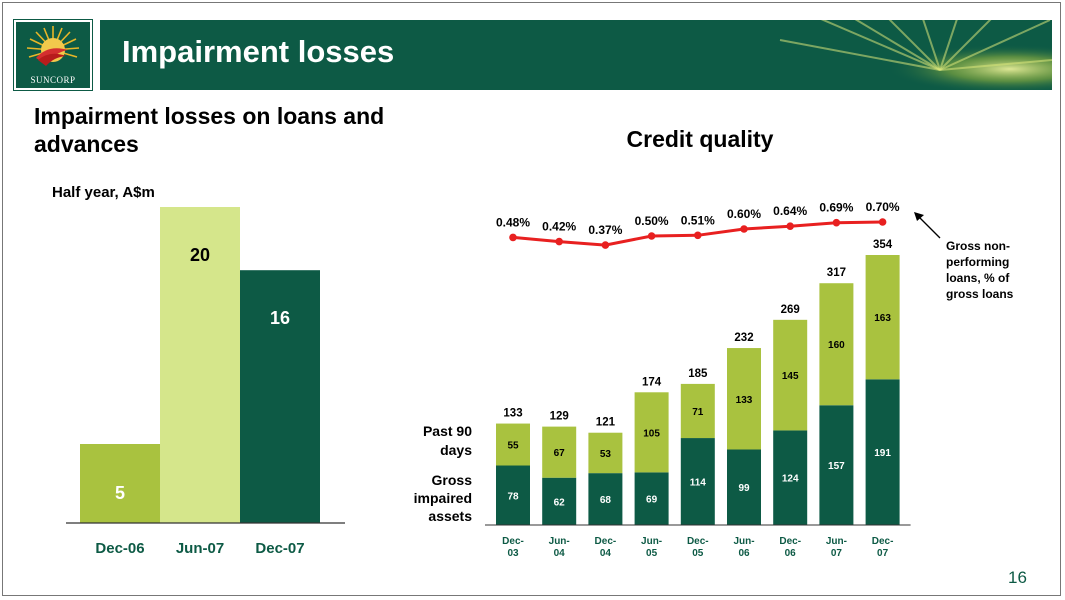  Describe the element at coordinates (280, 318) in the screenshot. I see `bar-value-label: 16` at that location.